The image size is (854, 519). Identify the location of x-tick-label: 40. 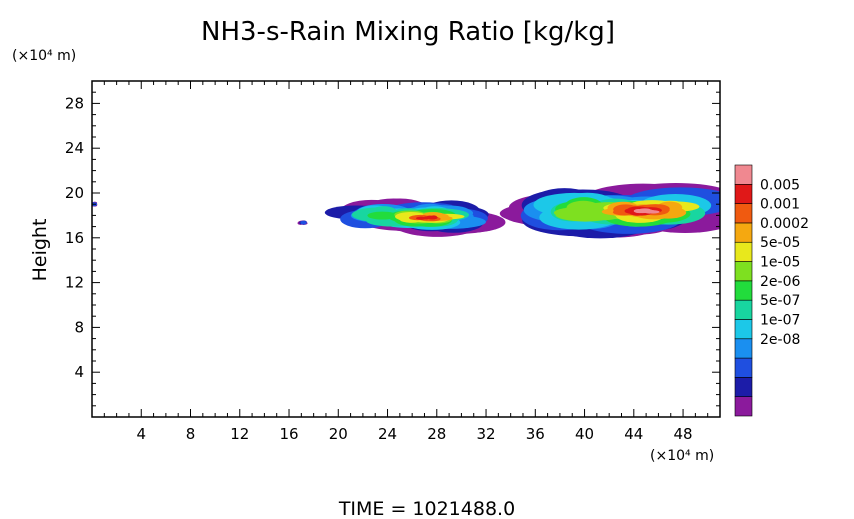
(584, 434).